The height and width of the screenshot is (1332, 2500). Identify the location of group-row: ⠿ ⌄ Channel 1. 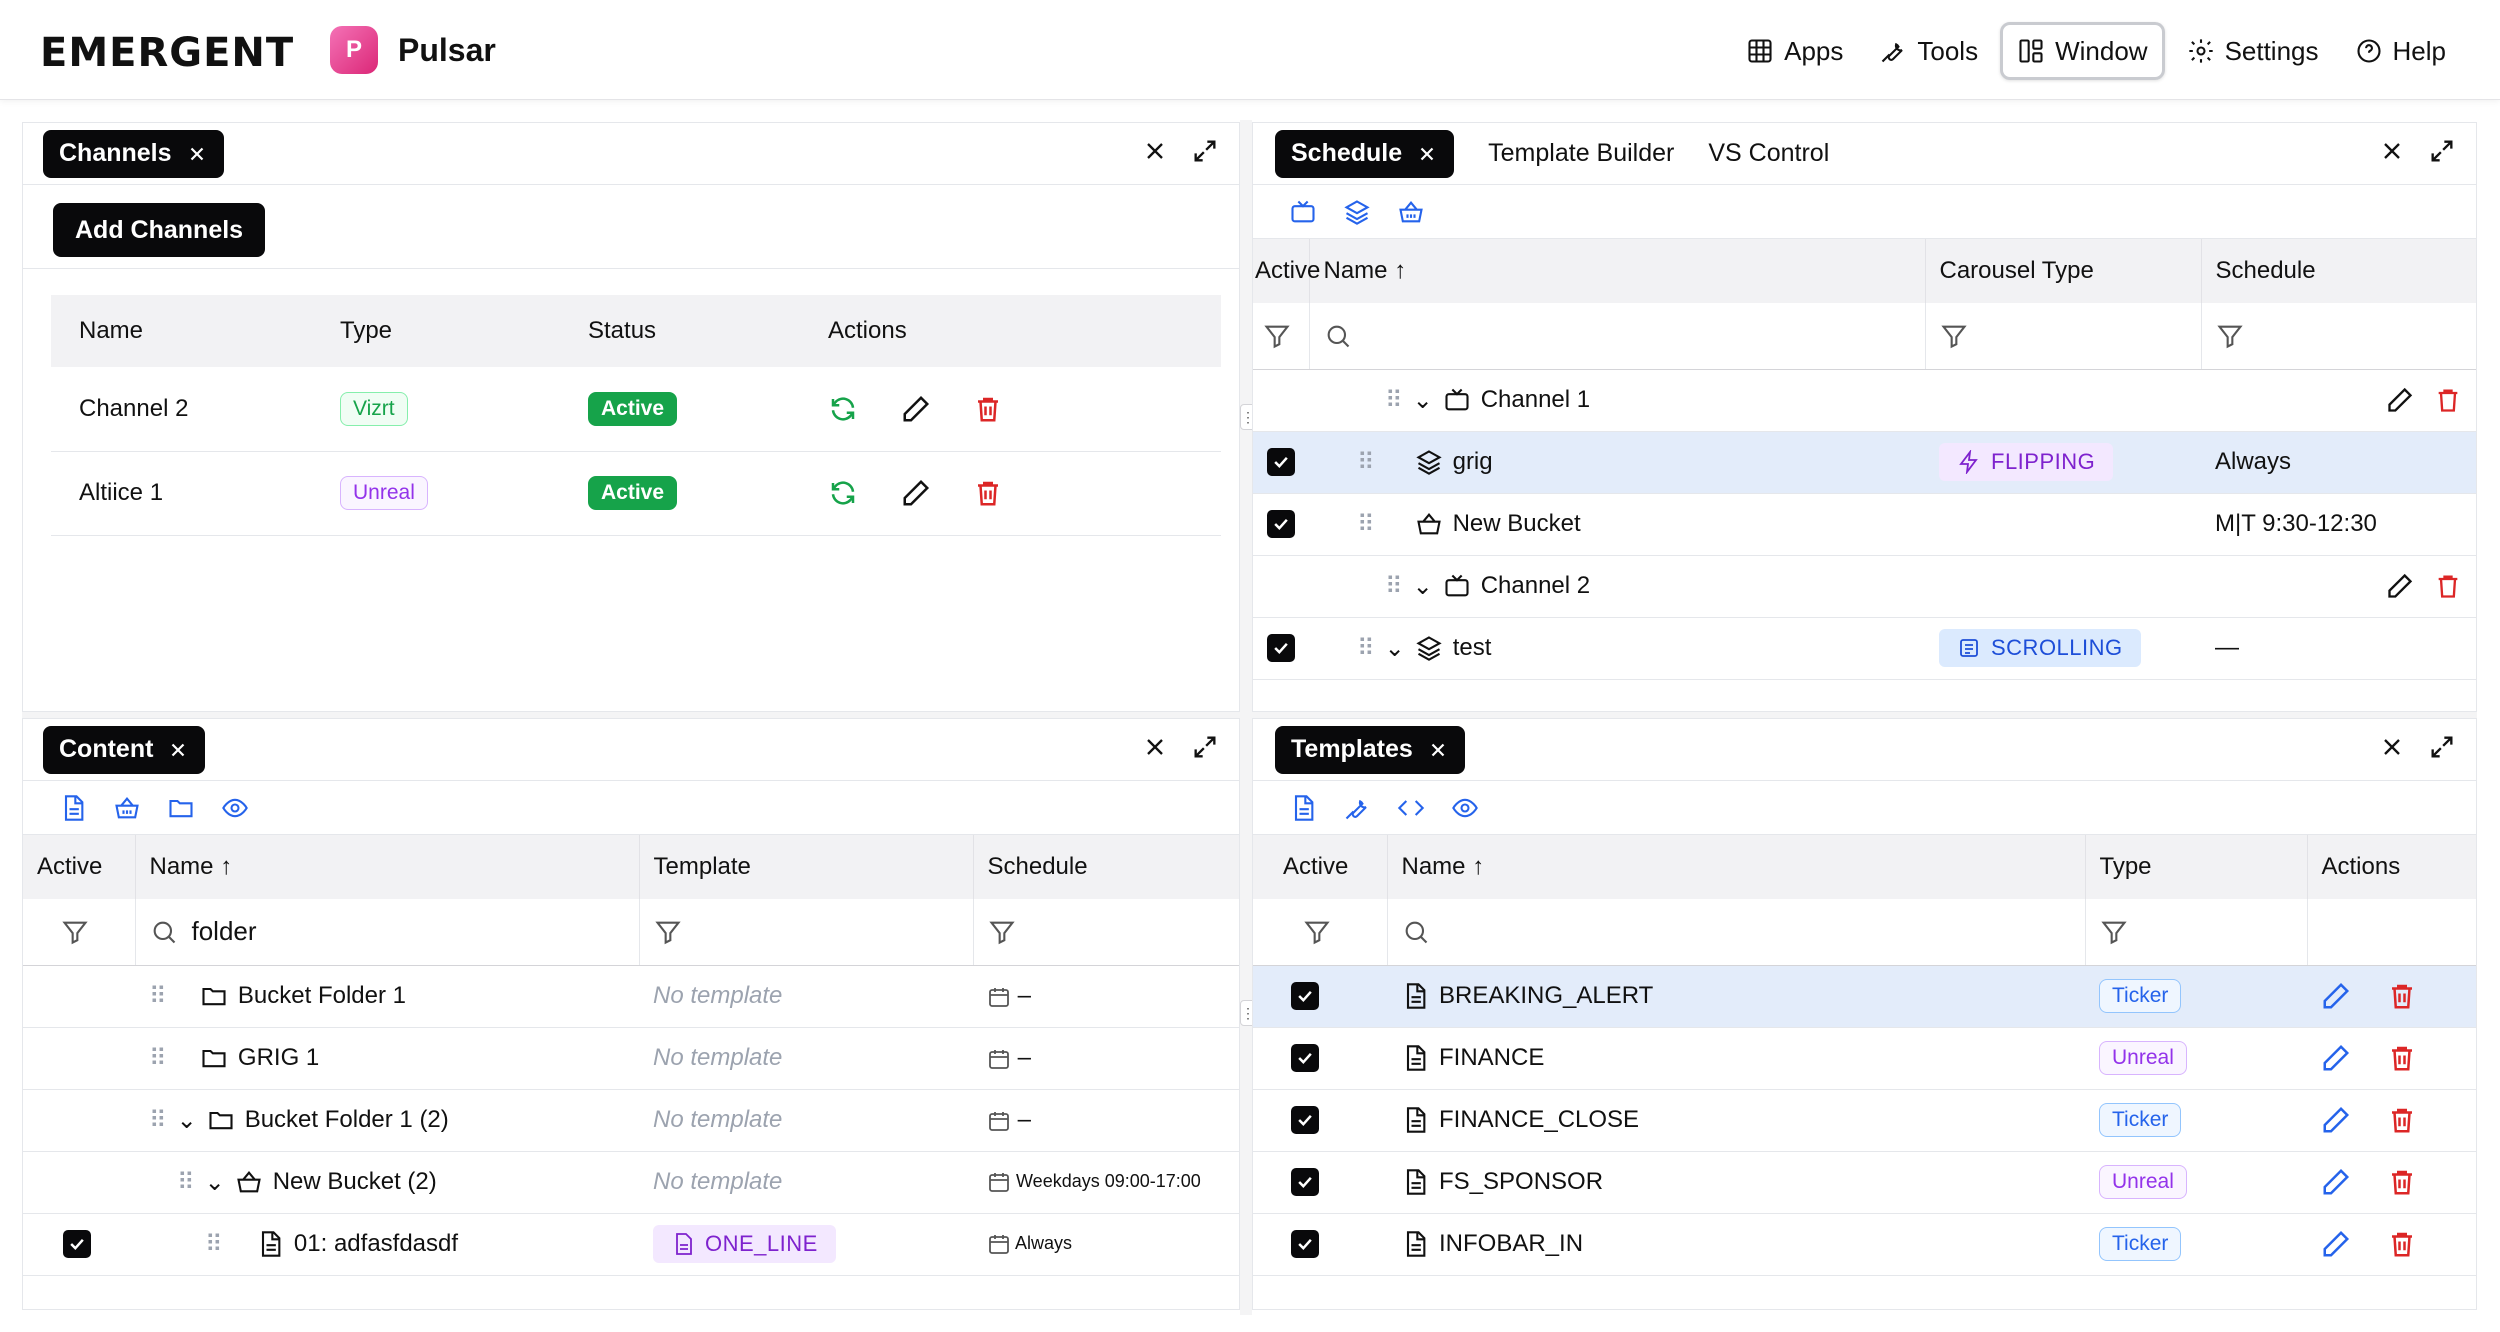
(1864, 400).